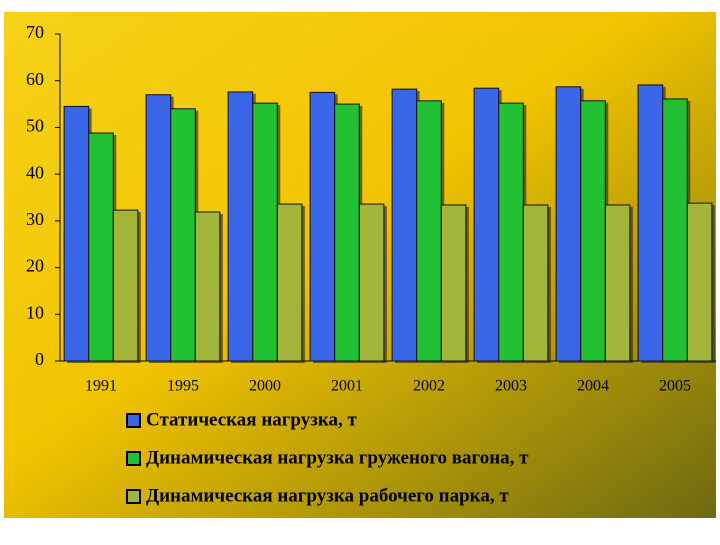 The width and height of the screenshot is (720, 545). What do you see at coordinates (35, 79) in the screenshot?
I see `y-tick-label: 60` at bounding box center [35, 79].